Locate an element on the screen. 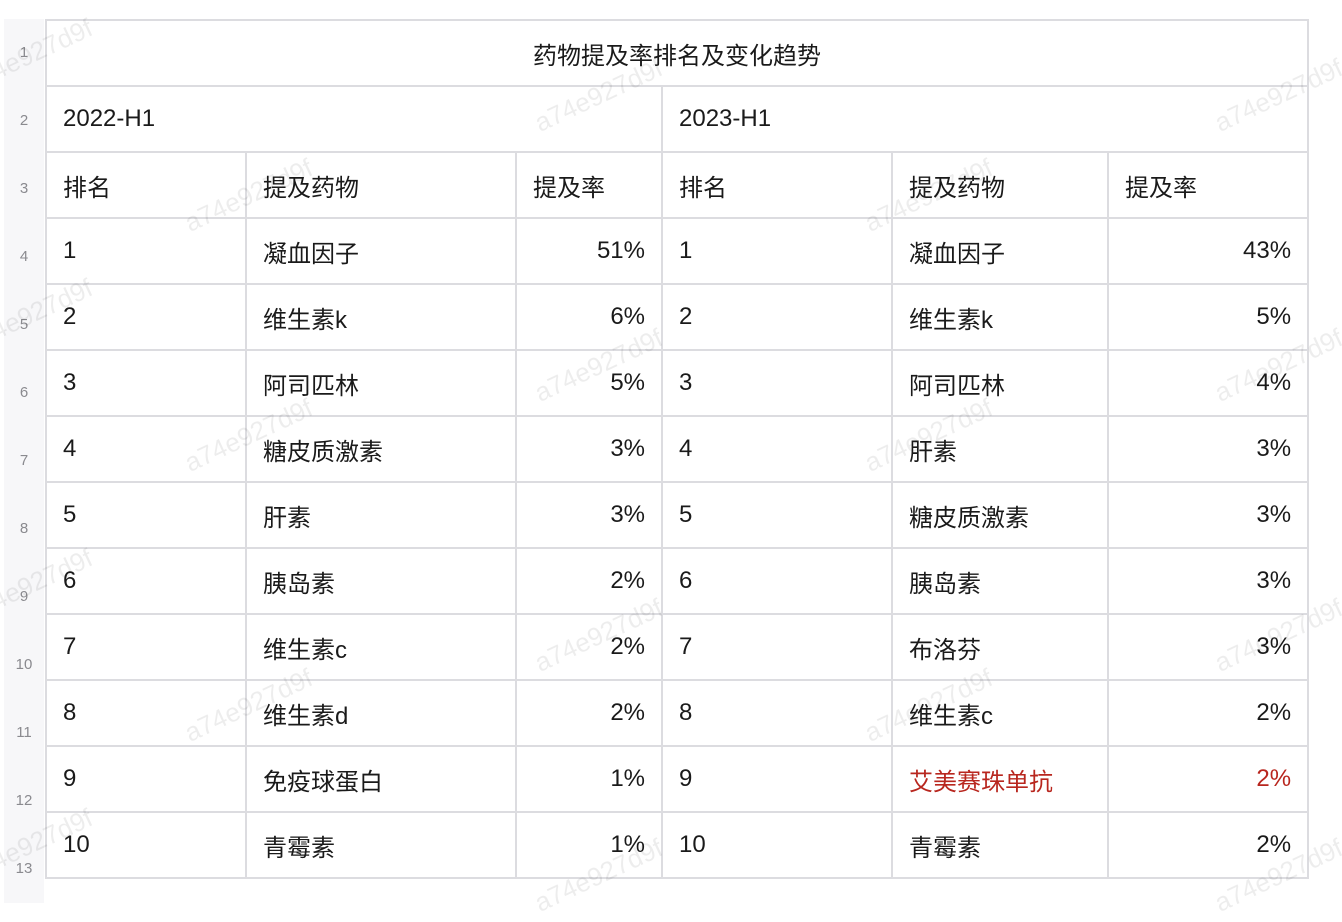 Image resolution: width=1342 pixels, height=922 pixels. row-number: 5 is located at coordinates (24, 324).